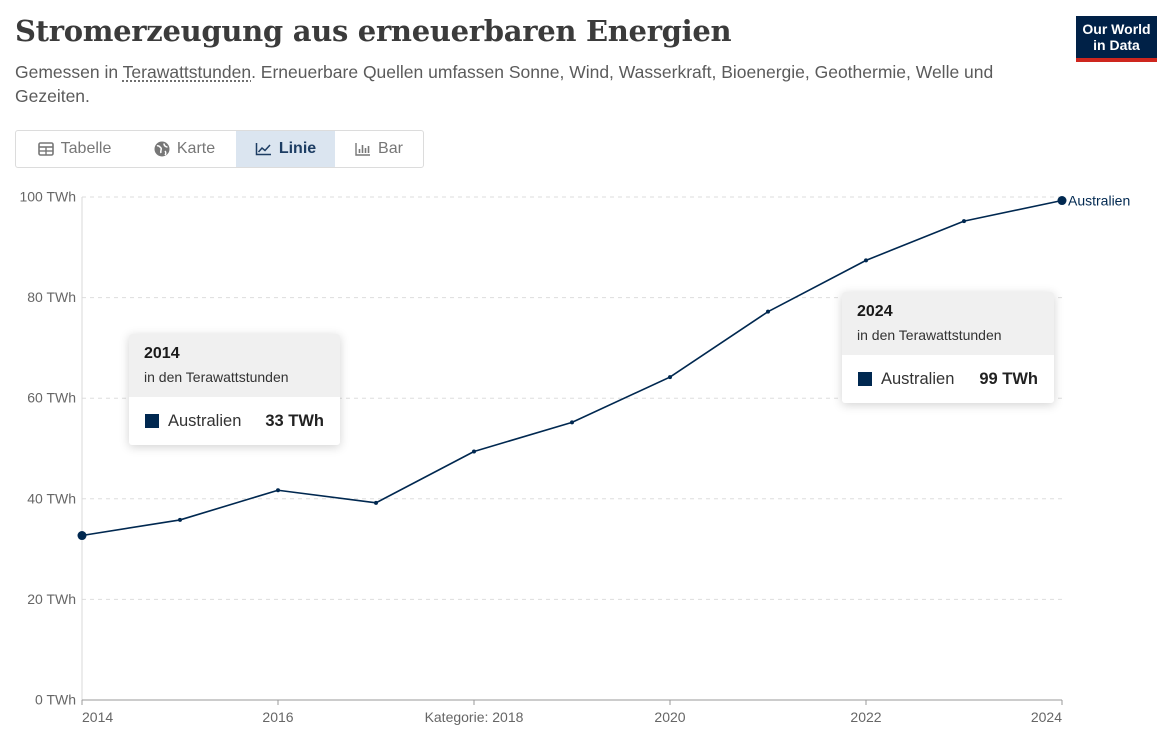 This screenshot has height=744, width=1173. I want to click on tooltip-row: Australien 99 TWh, so click(948, 379).